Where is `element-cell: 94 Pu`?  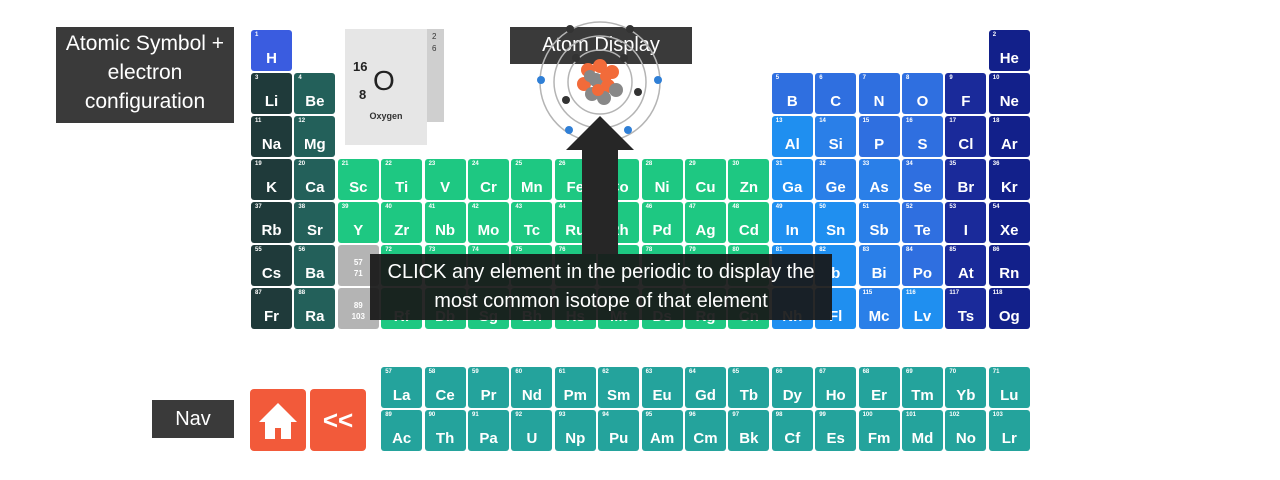 element-cell: 94 Pu is located at coordinates (619, 430).